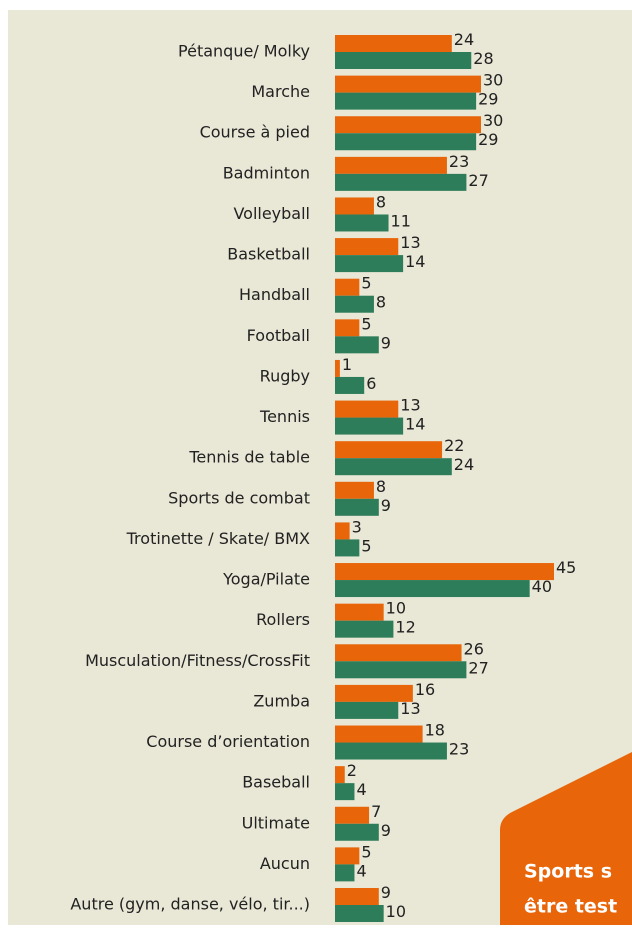 This screenshot has width=632, height=935. Describe the element at coordinates (280, 91) in the screenshot. I see `category-label: Marche` at that location.